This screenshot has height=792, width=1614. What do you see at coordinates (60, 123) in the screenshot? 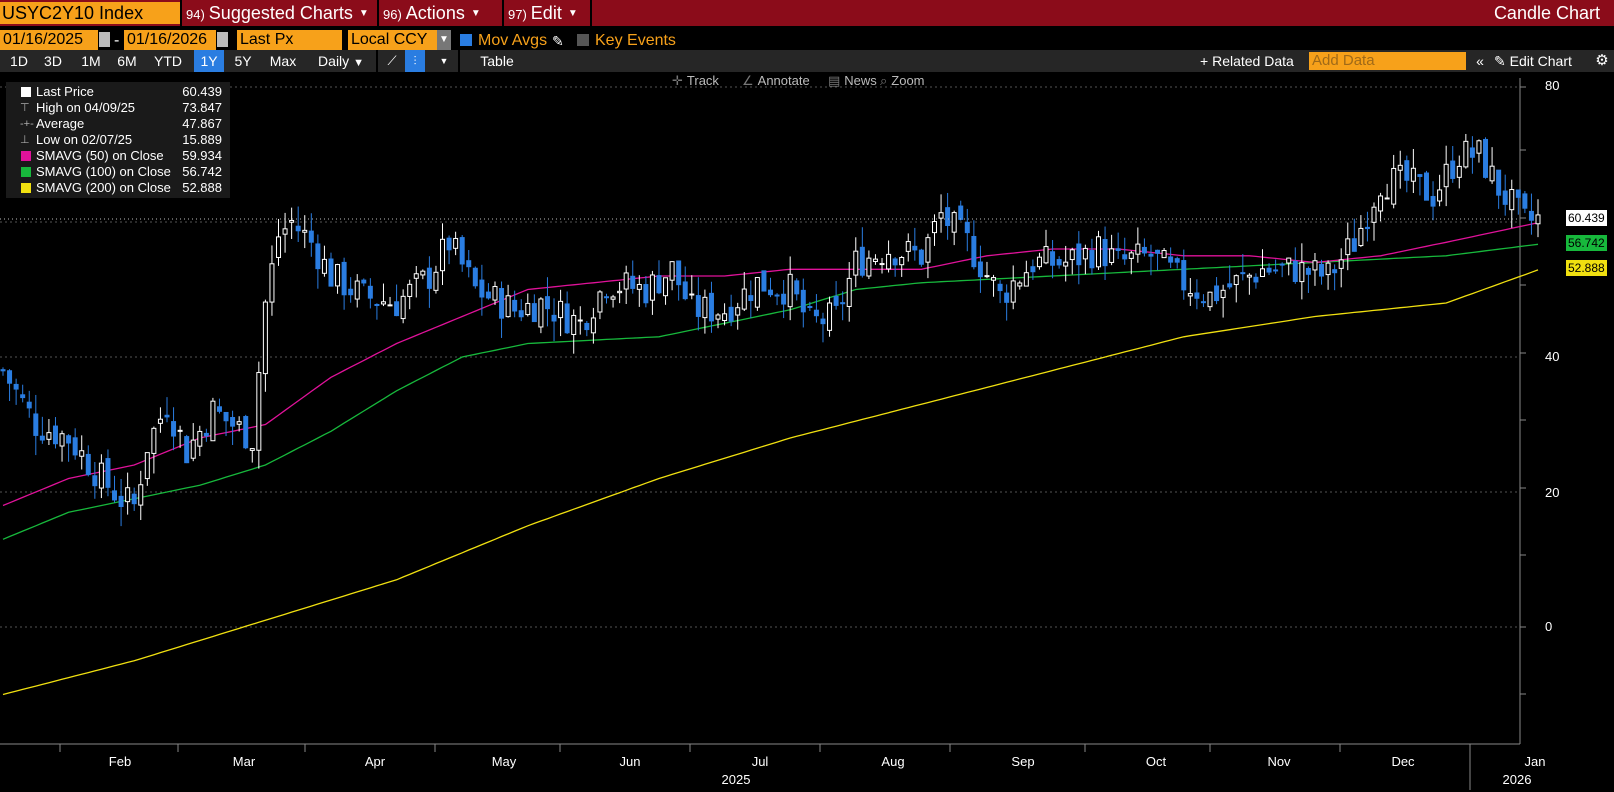
I see `legend-label: Average` at bounding box center [60, 123].